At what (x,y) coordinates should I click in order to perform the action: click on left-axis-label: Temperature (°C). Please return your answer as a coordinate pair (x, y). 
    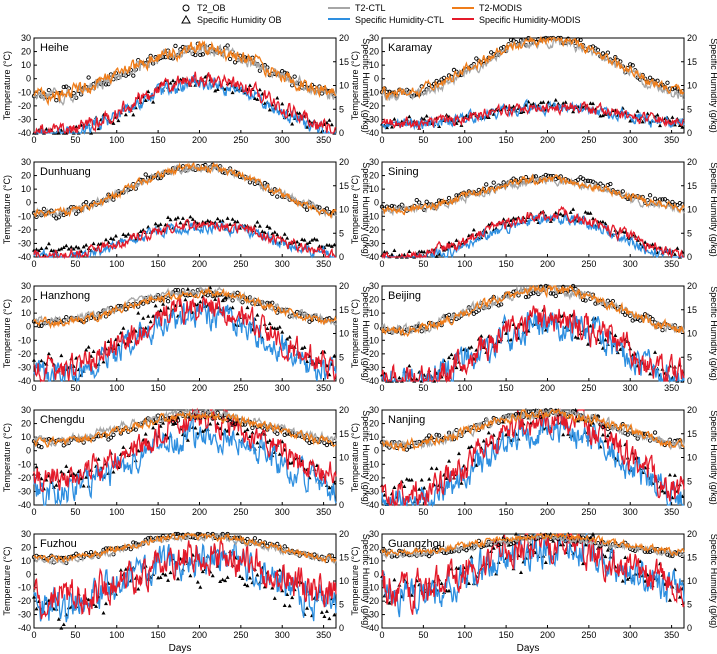
    Looking at the image, I should click on (355, 457).